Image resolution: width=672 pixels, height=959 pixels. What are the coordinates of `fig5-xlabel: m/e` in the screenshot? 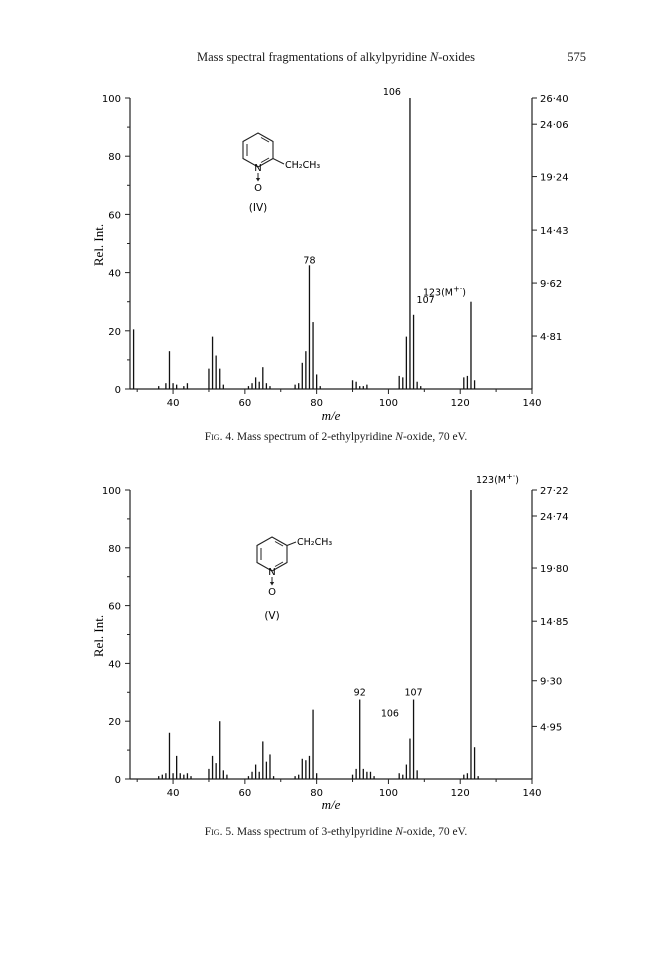 It's located at (331, 804).